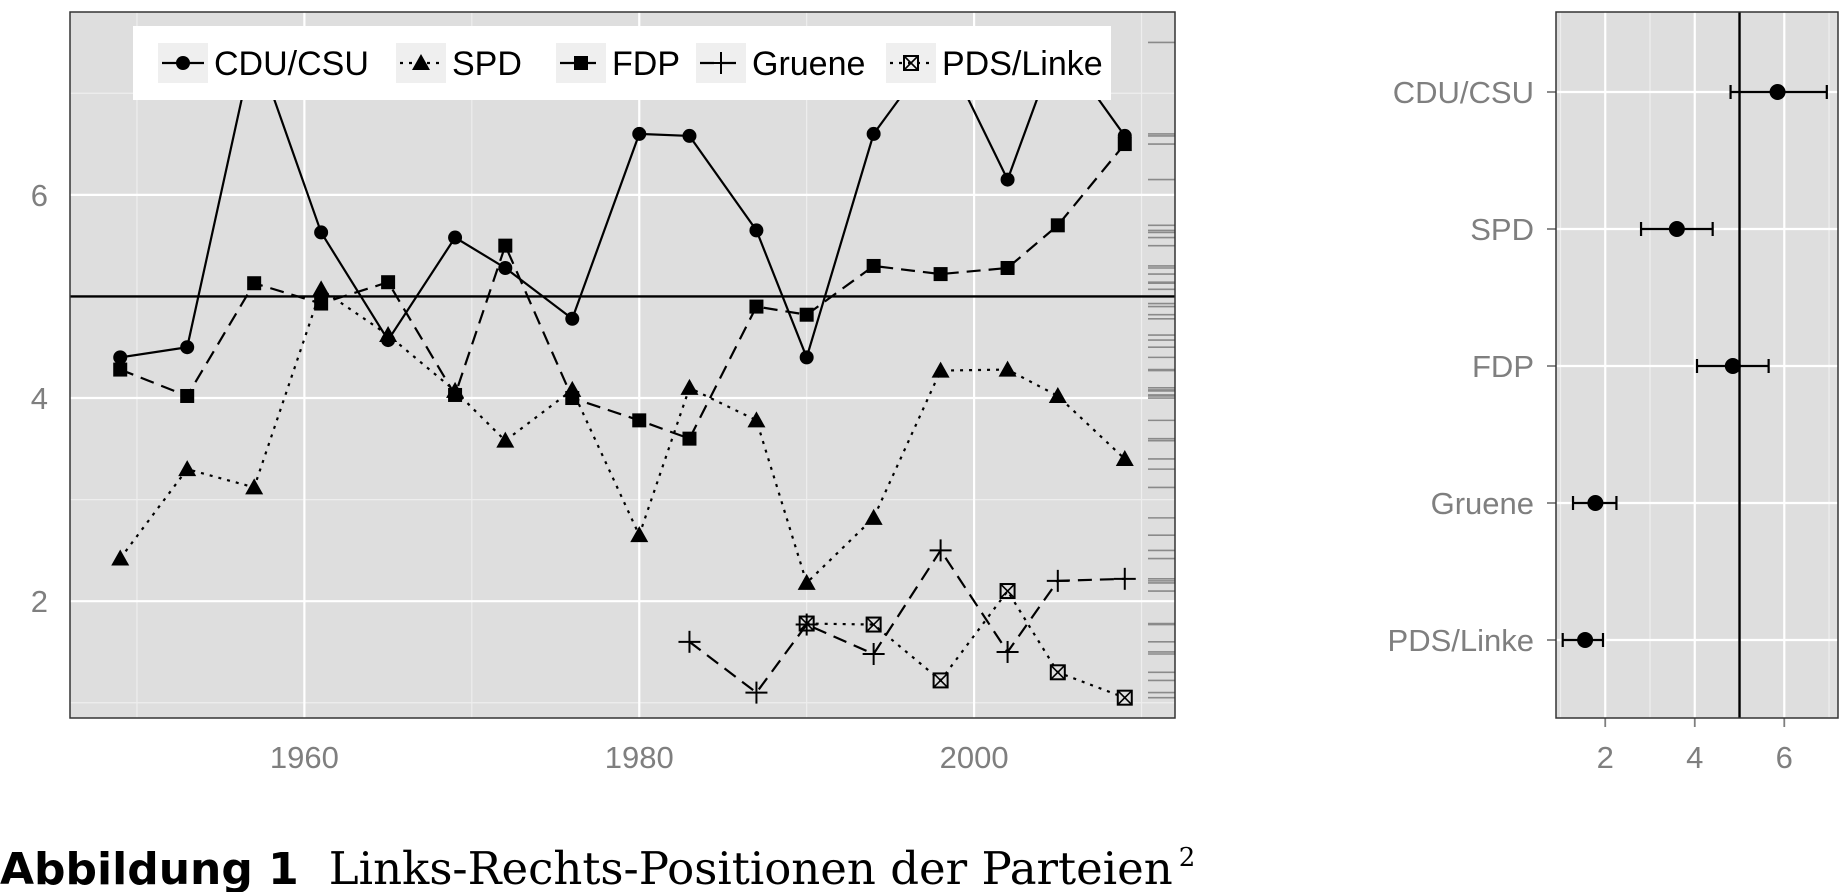 This screenshot has height=892, width=1842. Describe the element at coordinates (1784, 757) in the screenshot. I see `x-tick-label: 6` at that location.